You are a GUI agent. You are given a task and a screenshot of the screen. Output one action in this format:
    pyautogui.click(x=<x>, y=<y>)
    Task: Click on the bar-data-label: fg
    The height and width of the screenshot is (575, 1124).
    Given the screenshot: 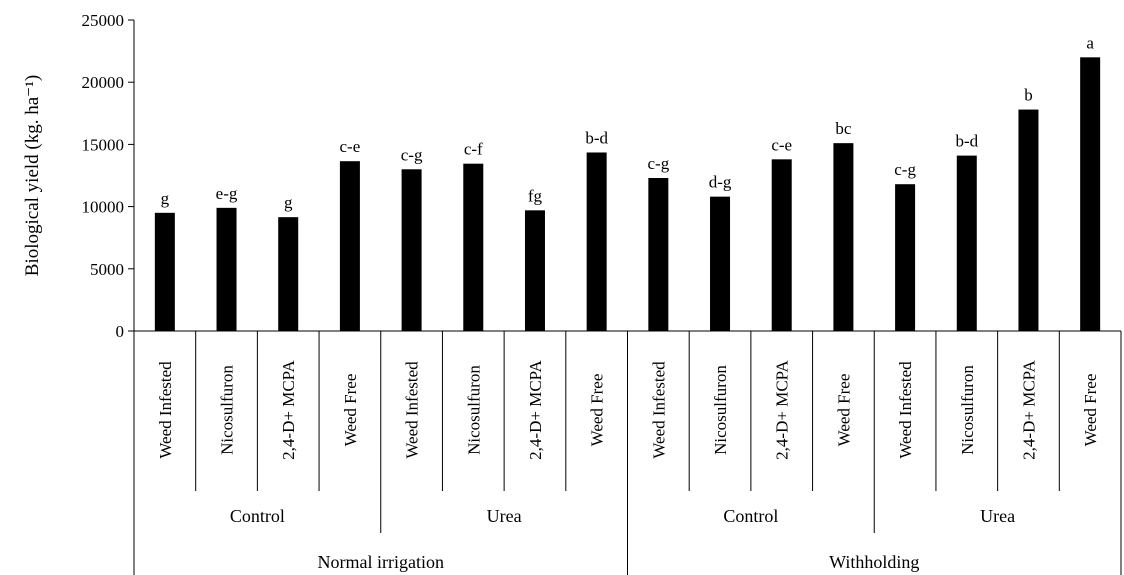 What is the action you would take?
    pyautogui.click(x=535, y=195)
    